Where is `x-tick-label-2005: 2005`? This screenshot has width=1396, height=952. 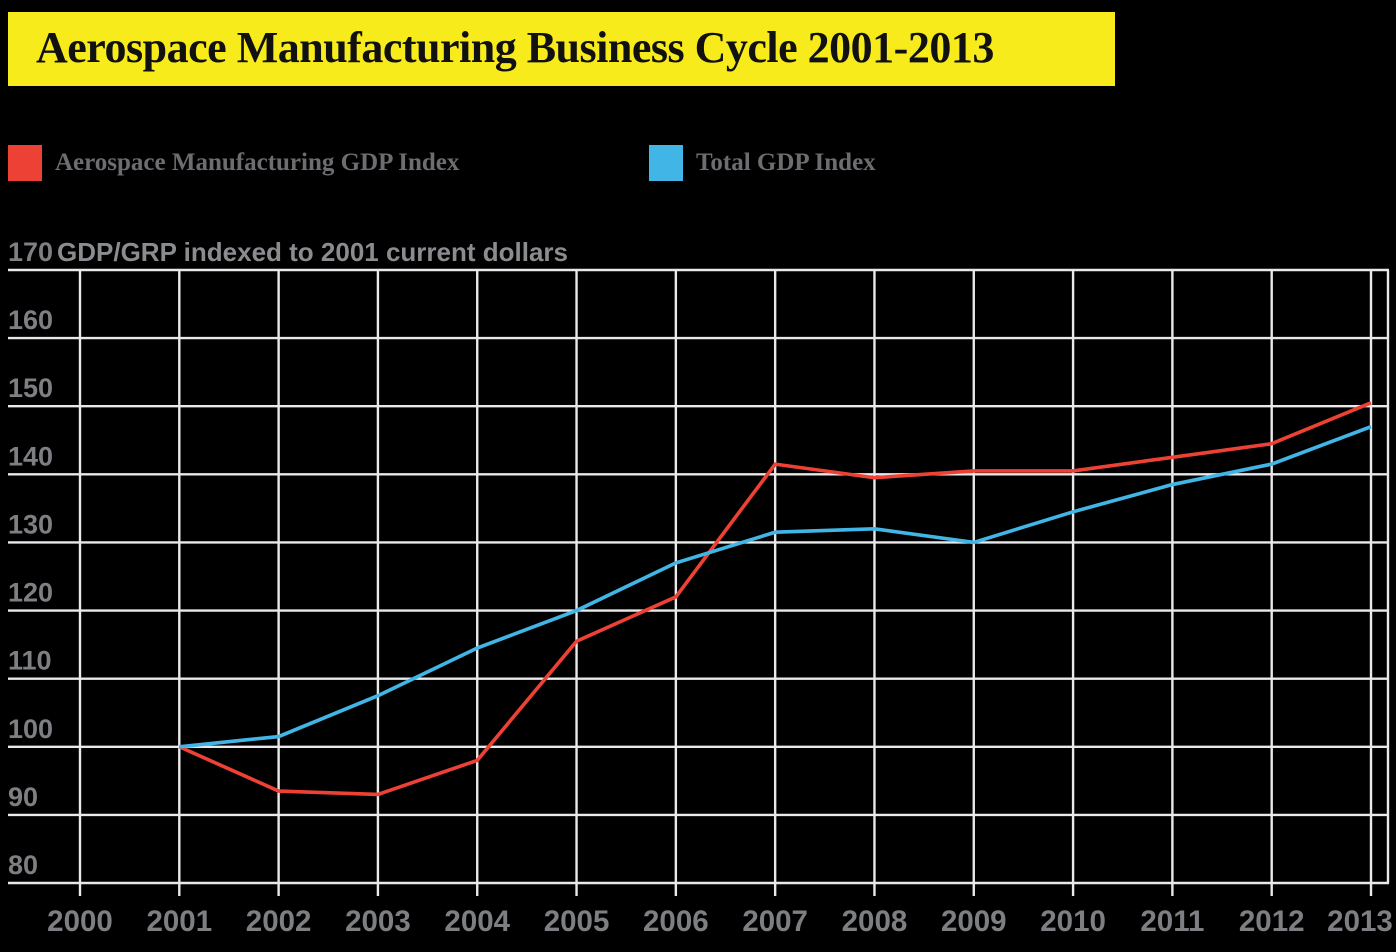
x-tick-label-2005: 2005 is located at coordinates (577, 921).